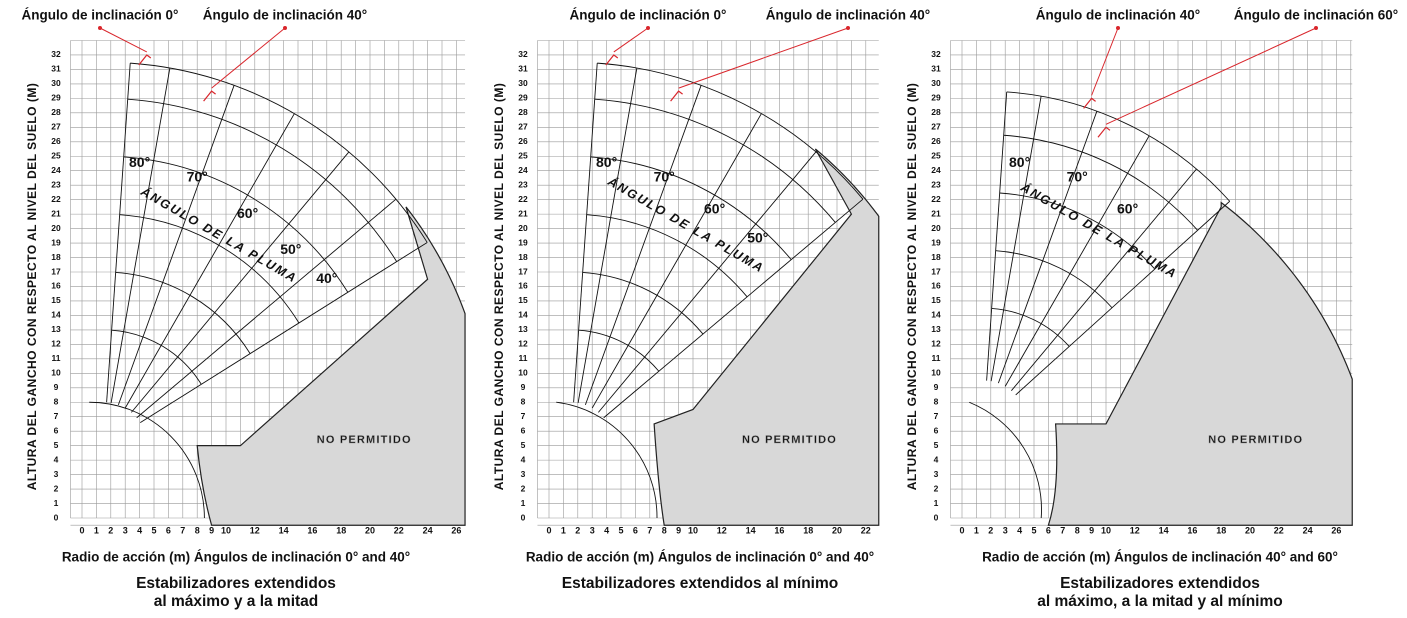 The width and height of the screenshot is (1407, 618). I want to click on y-tick-label: 9, so click(523, 387).